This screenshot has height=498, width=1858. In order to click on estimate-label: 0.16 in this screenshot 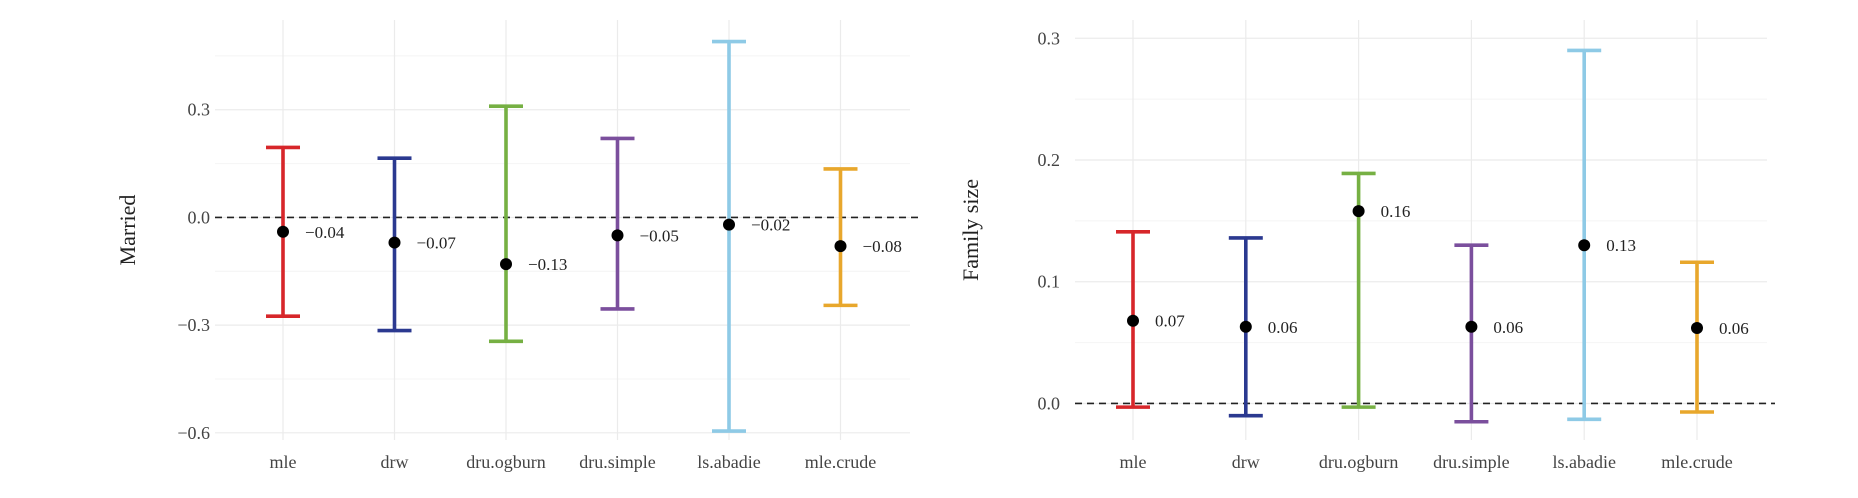, I will do `click(1396, 211)`.